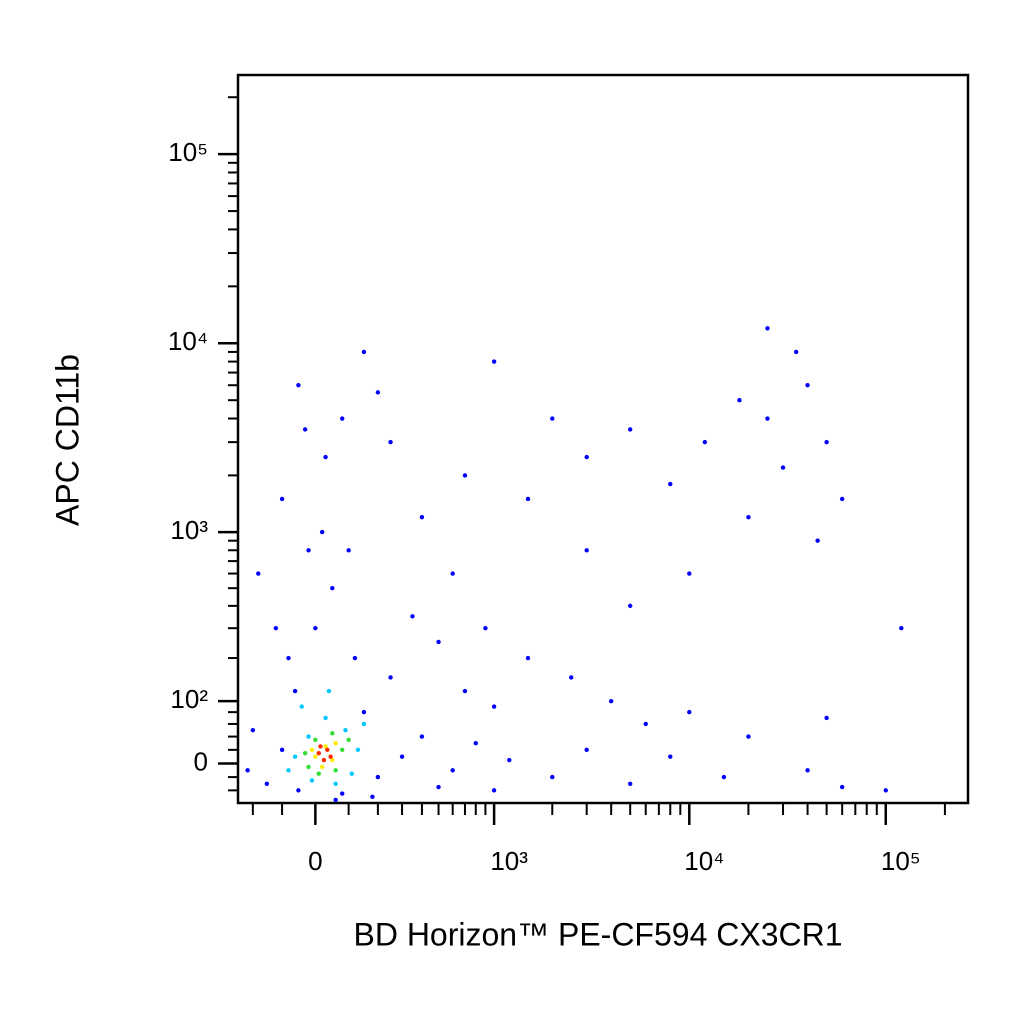  What do you see at coordinates (597, 934) in the screenshot?
I see `x-axis-title: BD Horizon™ PE-CF594 CX3CR1` at bounding box center [597, 934].